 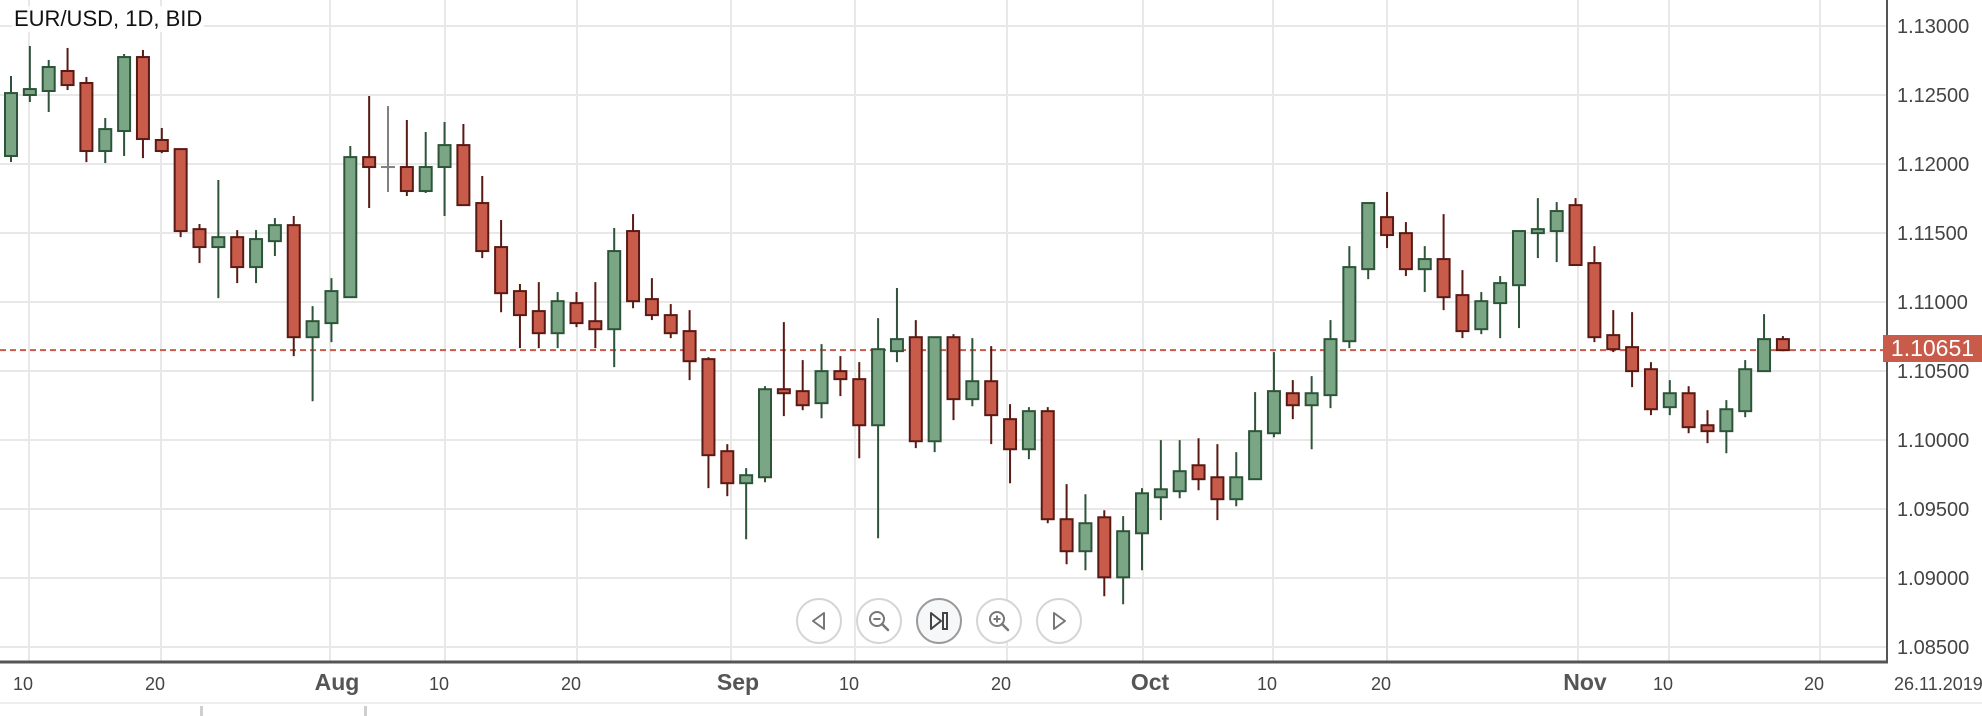 What do you see at coordinates (23, 684) in the screenshot?
I see `x-tick-label: 10` at bounding box center [23, 684].